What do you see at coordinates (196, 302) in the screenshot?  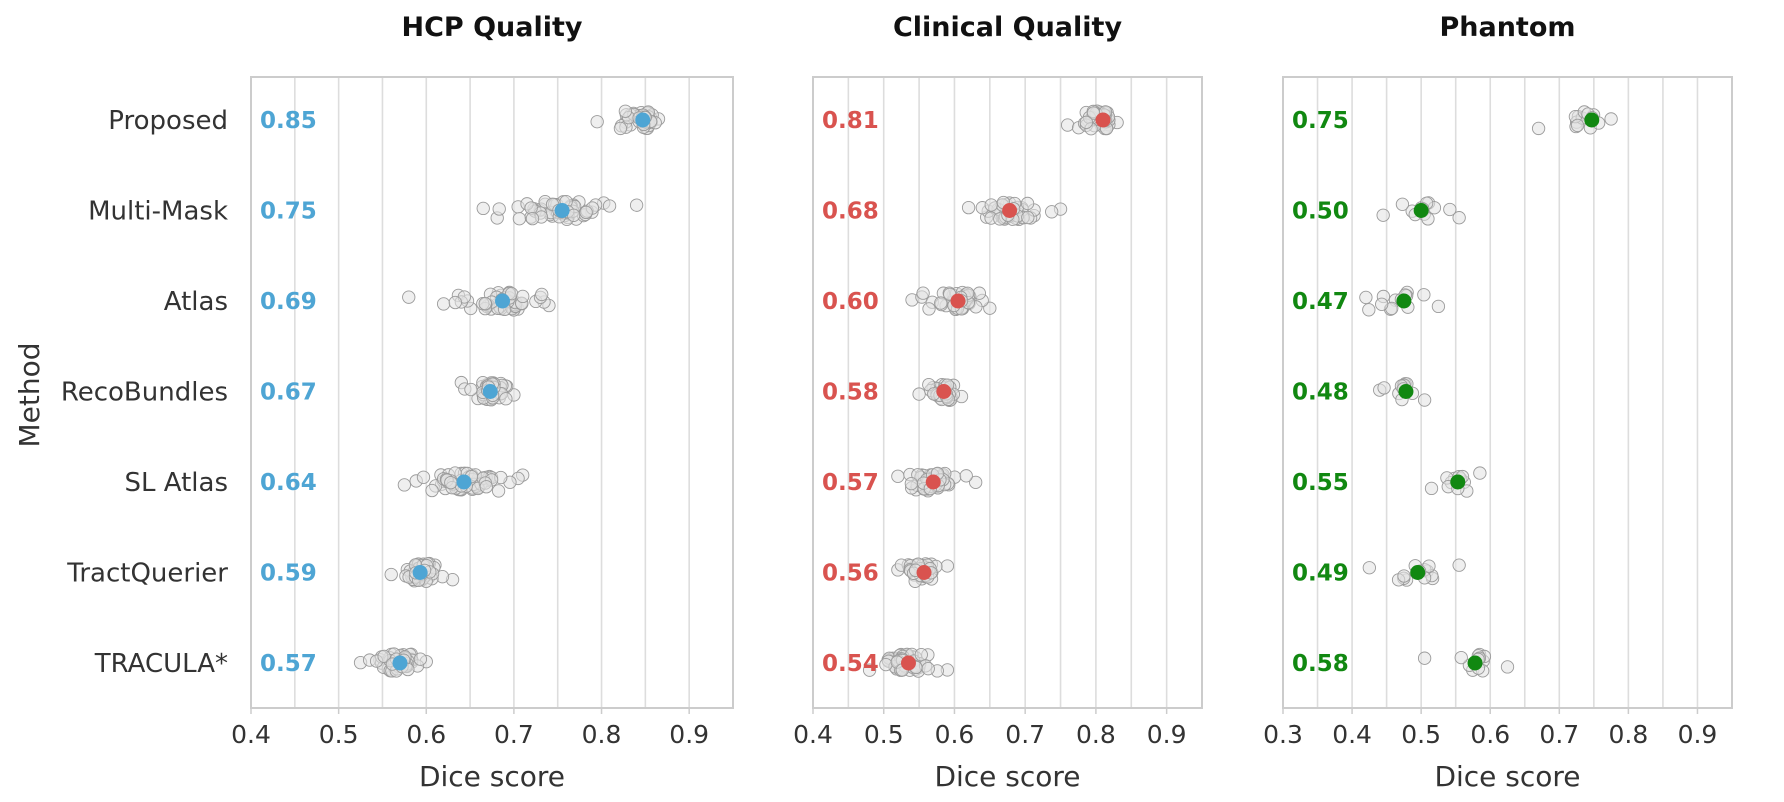 I see `category-label: Atlas` at bounding box center [196, 302].